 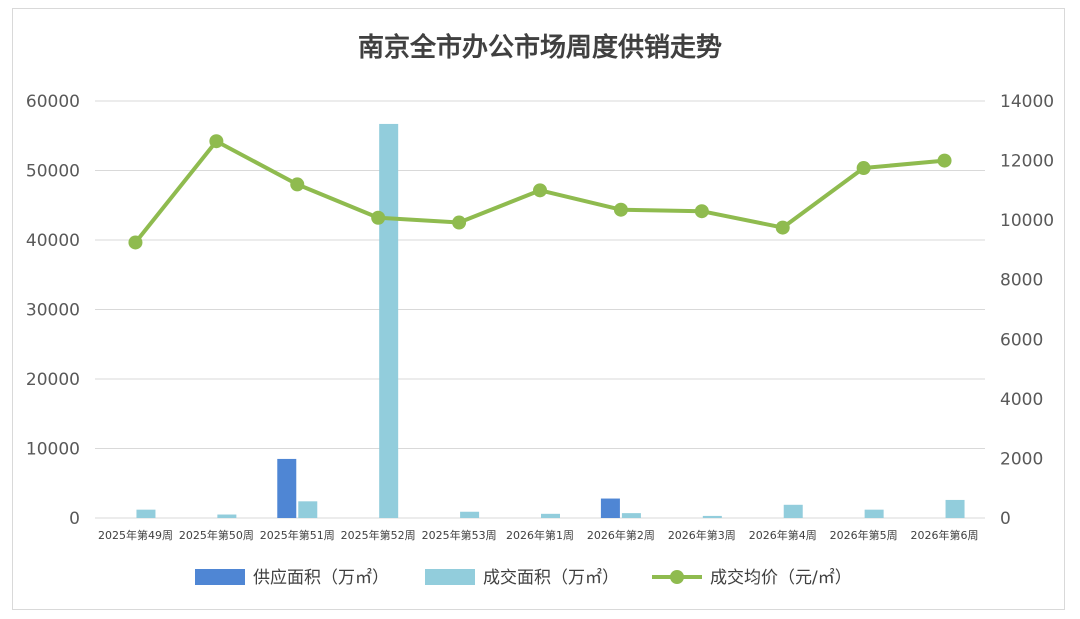 I want to click on y-left-tick-label: 50000, so click(x=53, y=172).